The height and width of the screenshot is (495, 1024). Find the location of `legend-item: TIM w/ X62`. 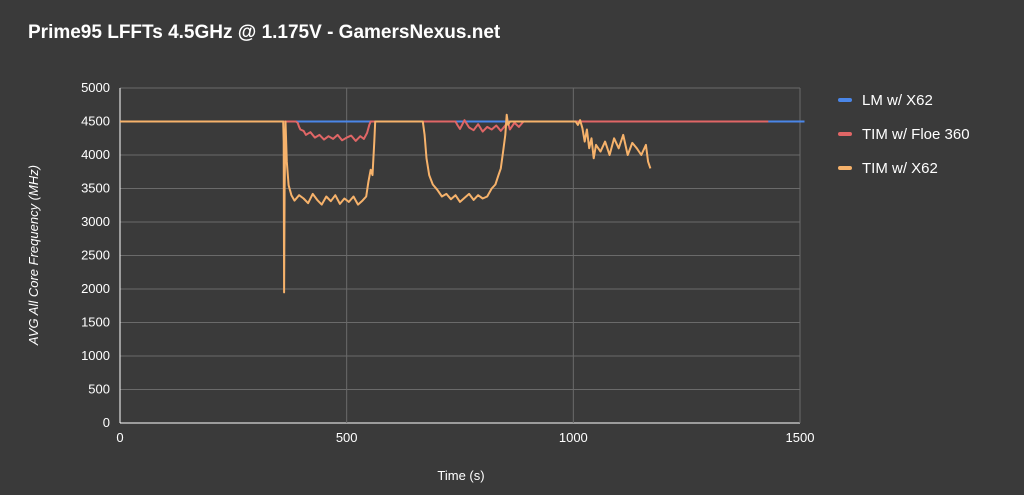

legend-item: TIM w/ X62 is located at coordinates (904, 168).